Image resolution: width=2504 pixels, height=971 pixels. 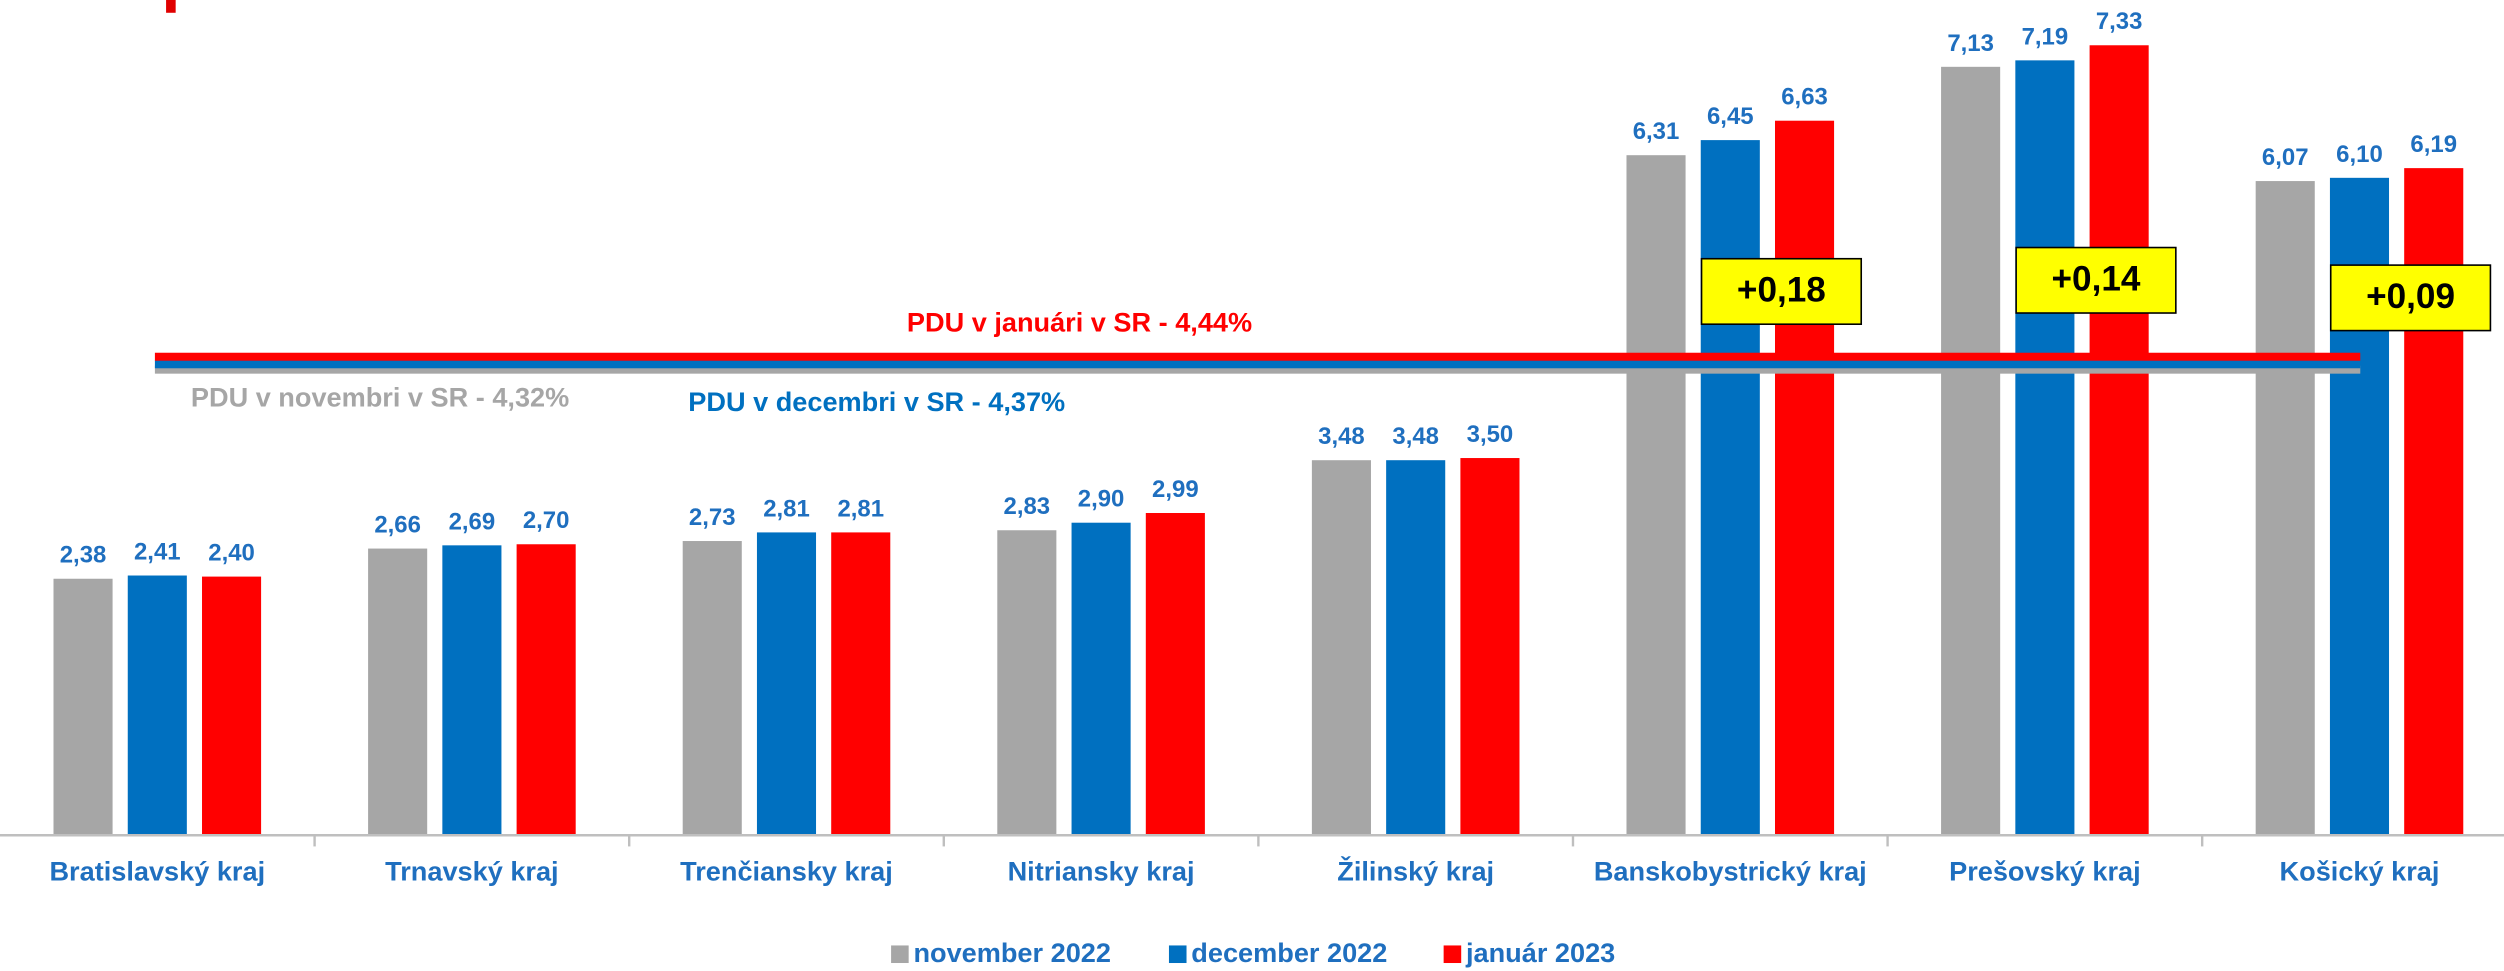 What do you see at coordinates (380, 396) in the screenshot?
I see `reference-label: PDU v novembri v SR - 4,32%` at bounding box center [380, 396].